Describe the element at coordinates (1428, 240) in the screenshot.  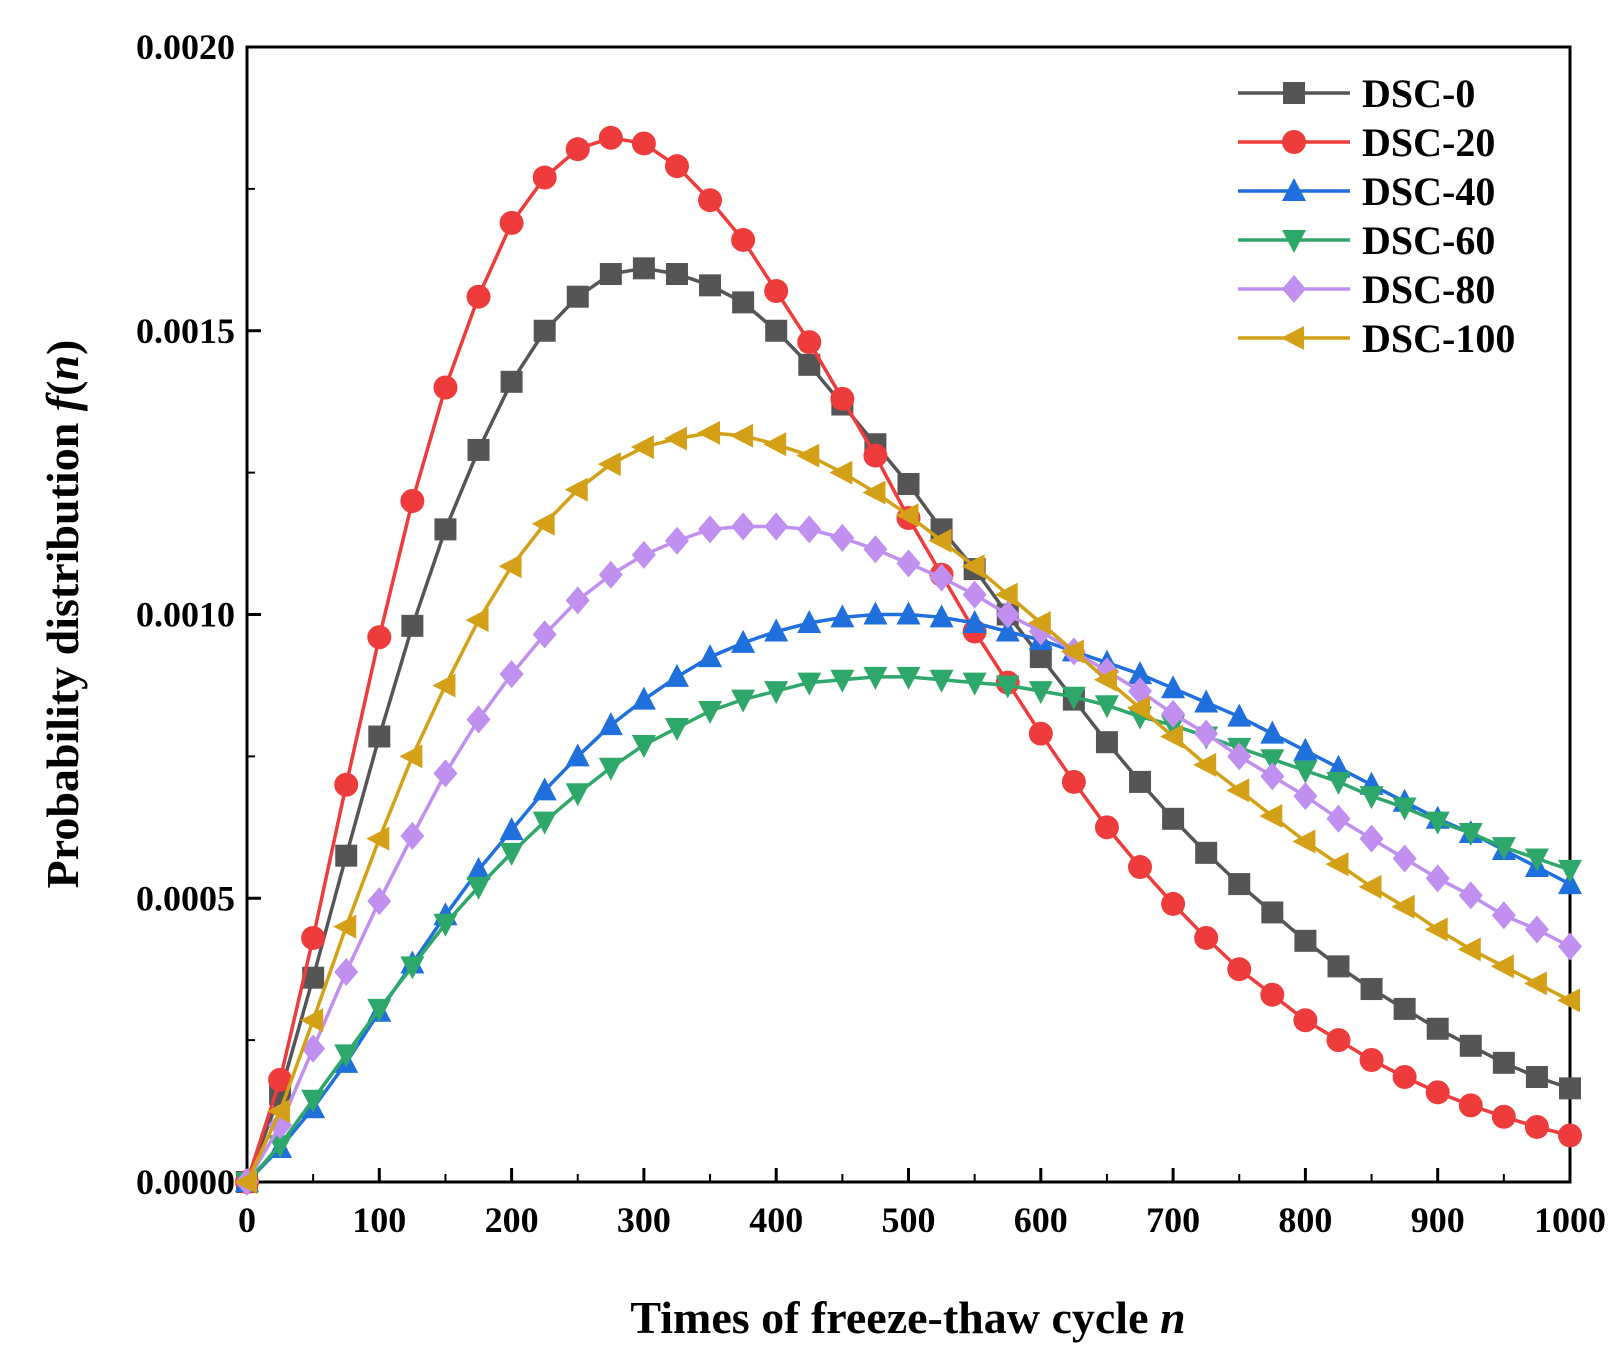
I see `legend-label: DSC-60` at that location.